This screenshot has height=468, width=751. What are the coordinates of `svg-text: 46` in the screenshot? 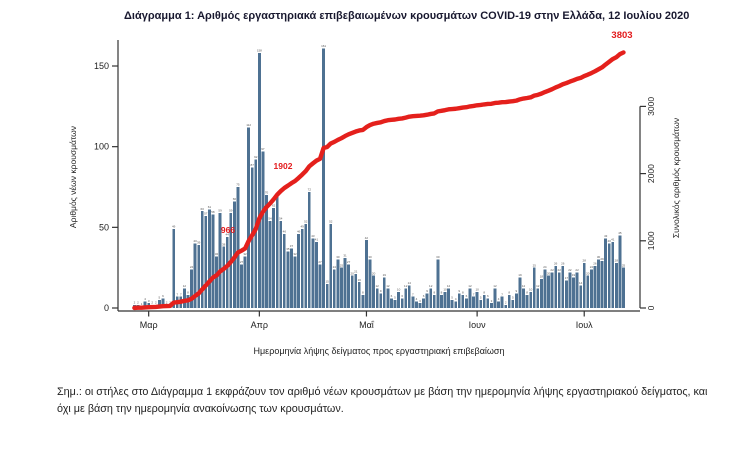 It's located at (299, 231).